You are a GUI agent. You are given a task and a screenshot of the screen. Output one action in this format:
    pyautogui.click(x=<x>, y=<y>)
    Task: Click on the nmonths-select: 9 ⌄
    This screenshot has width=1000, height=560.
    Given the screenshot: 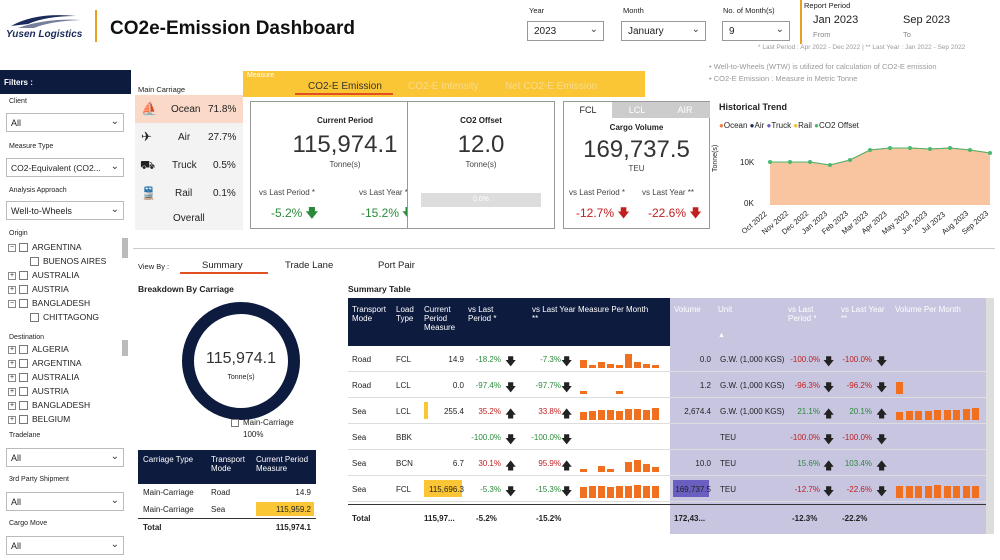 What is the action you would take?
    pyautogui.click(x=756, y=31)
    